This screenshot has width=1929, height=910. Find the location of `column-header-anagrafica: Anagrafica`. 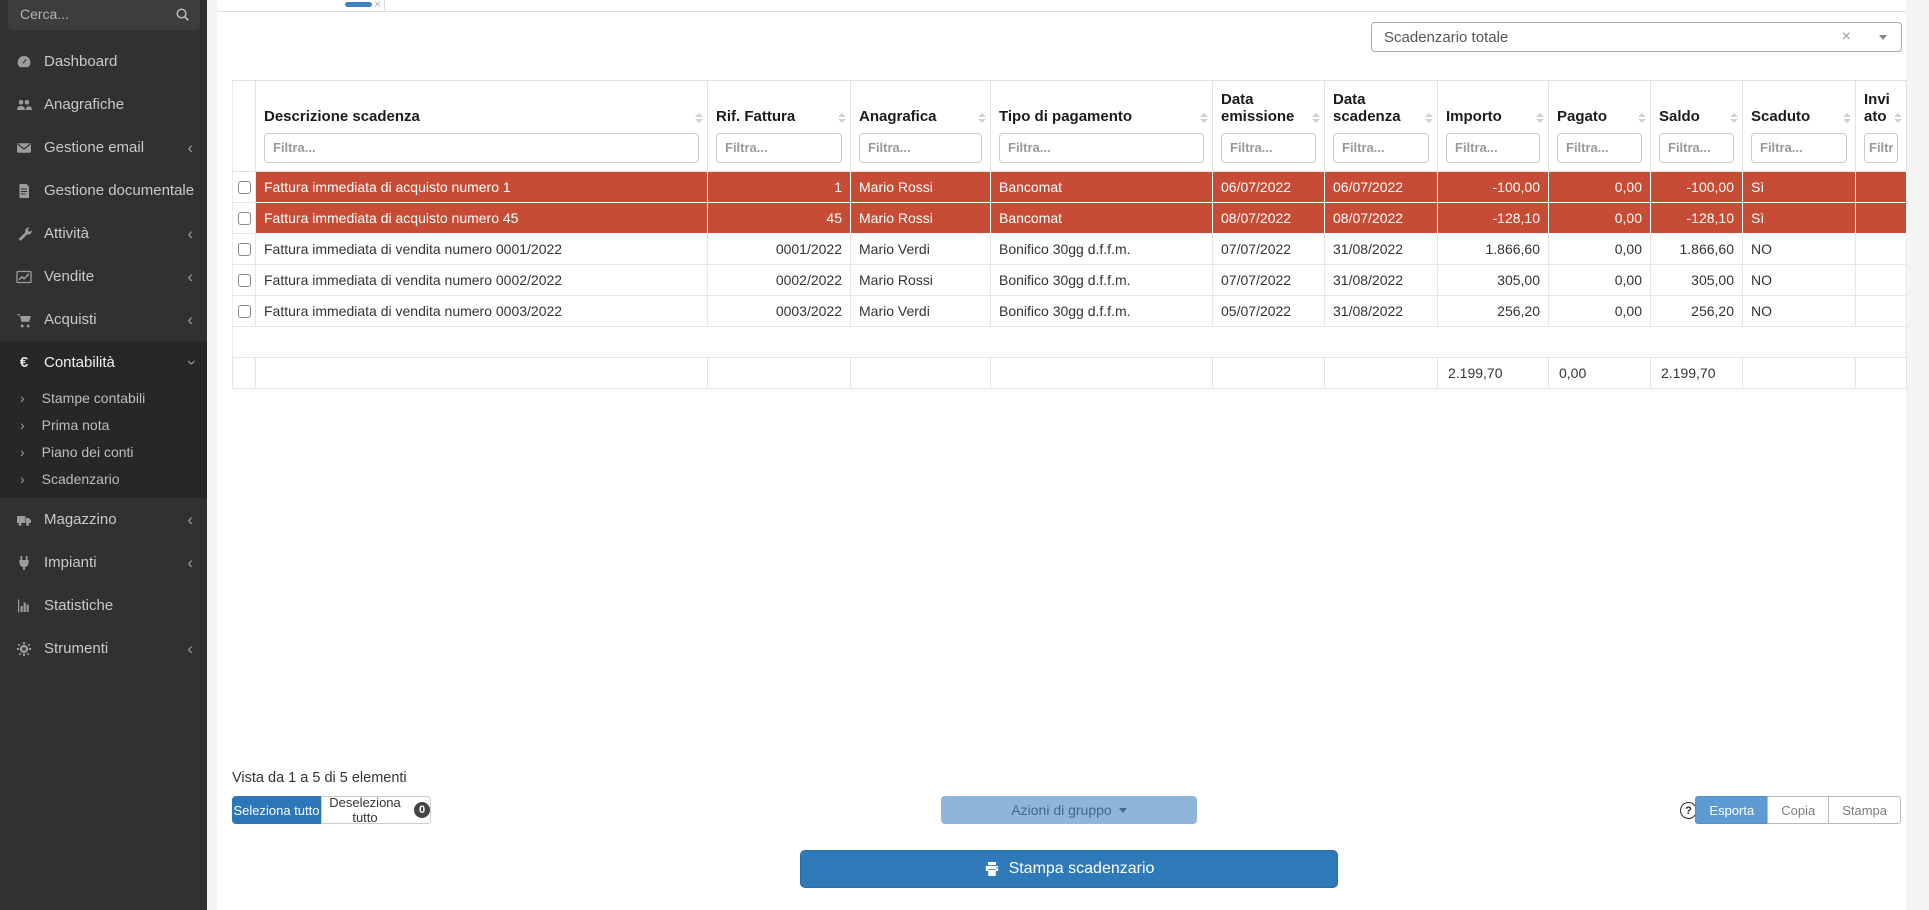

column-header-anagrafica: Anagrafica is located at coordinates (920, 125).